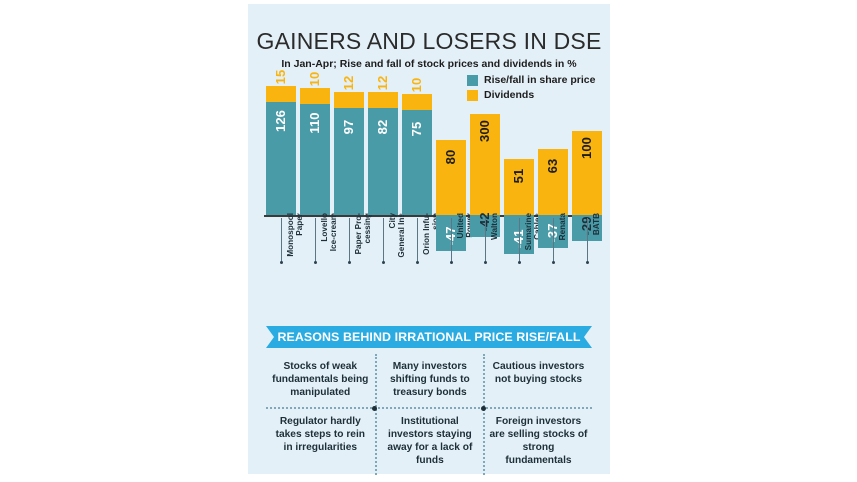 The width and height of the screenshot is (857, 482). What do you see at coordinates (416, 85) in the screenshot?
I see `bar-dividends-value-5: 10` at bounding box center [416, 85].